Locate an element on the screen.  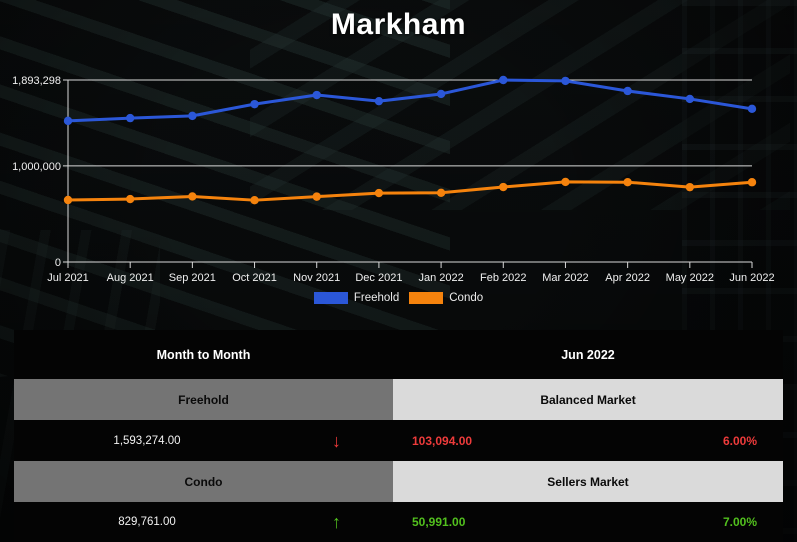
freehold-category-row: Freehold Balanced Market is located at coordinates (398, 399).